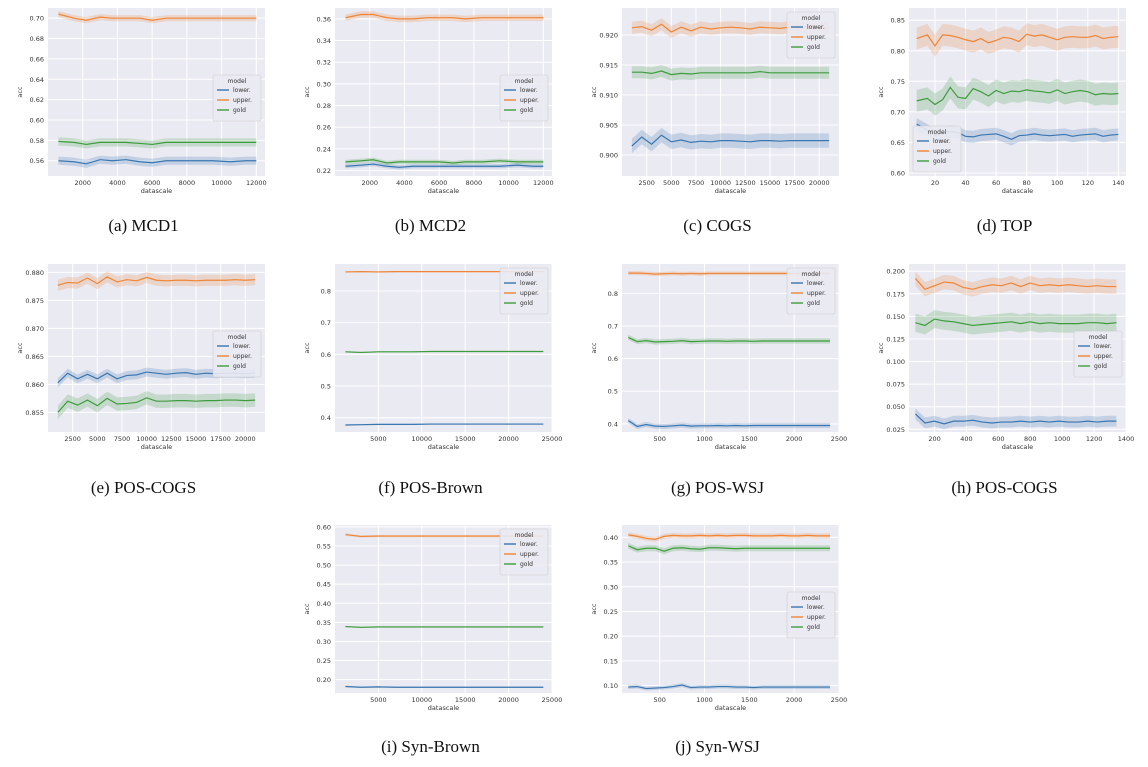 The height and width of the screenshot is (767, 1148). I want to click on y-tick-label: 0.025, so click(895, 430).